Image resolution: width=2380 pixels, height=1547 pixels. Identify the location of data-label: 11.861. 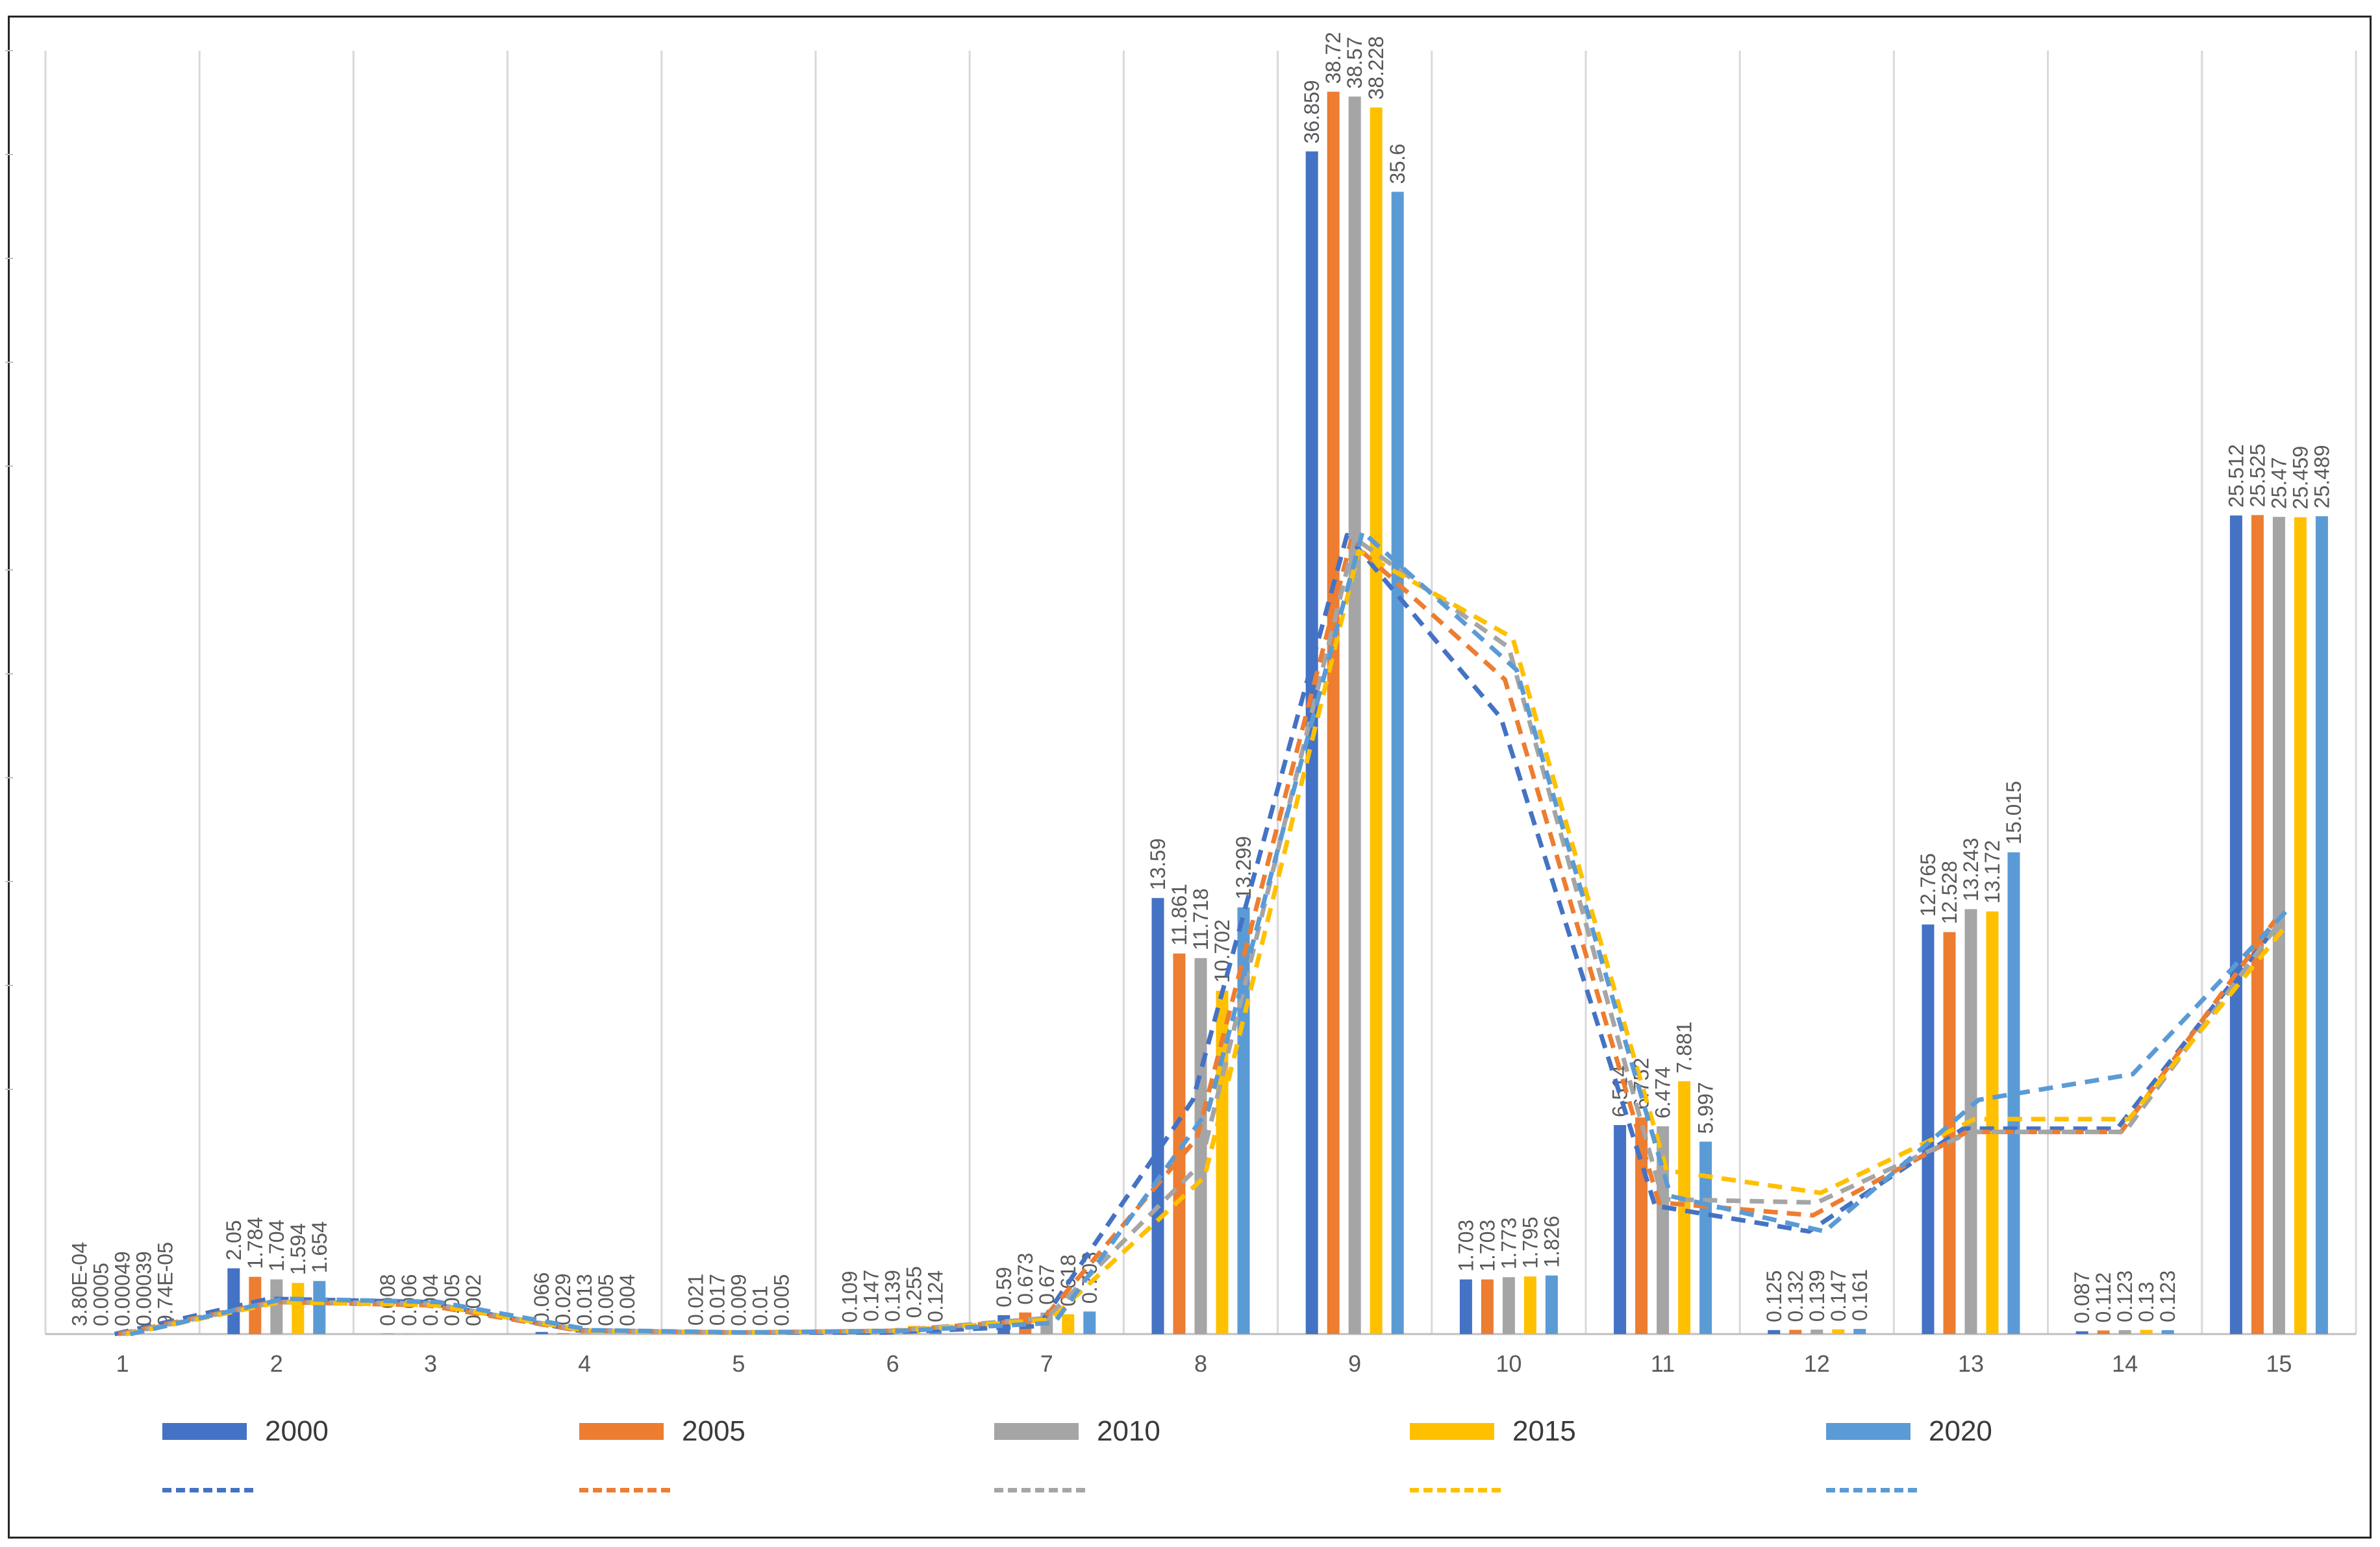
(1179, 915).